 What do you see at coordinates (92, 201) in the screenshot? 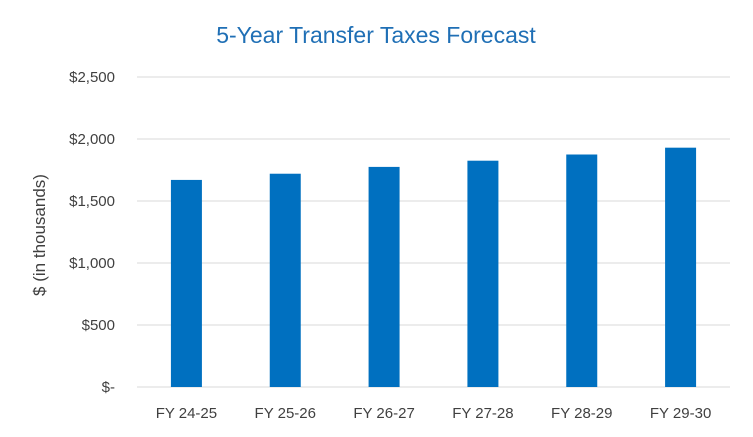
I see `y-tick-label: $1,500` at bounding box center [92, 201].